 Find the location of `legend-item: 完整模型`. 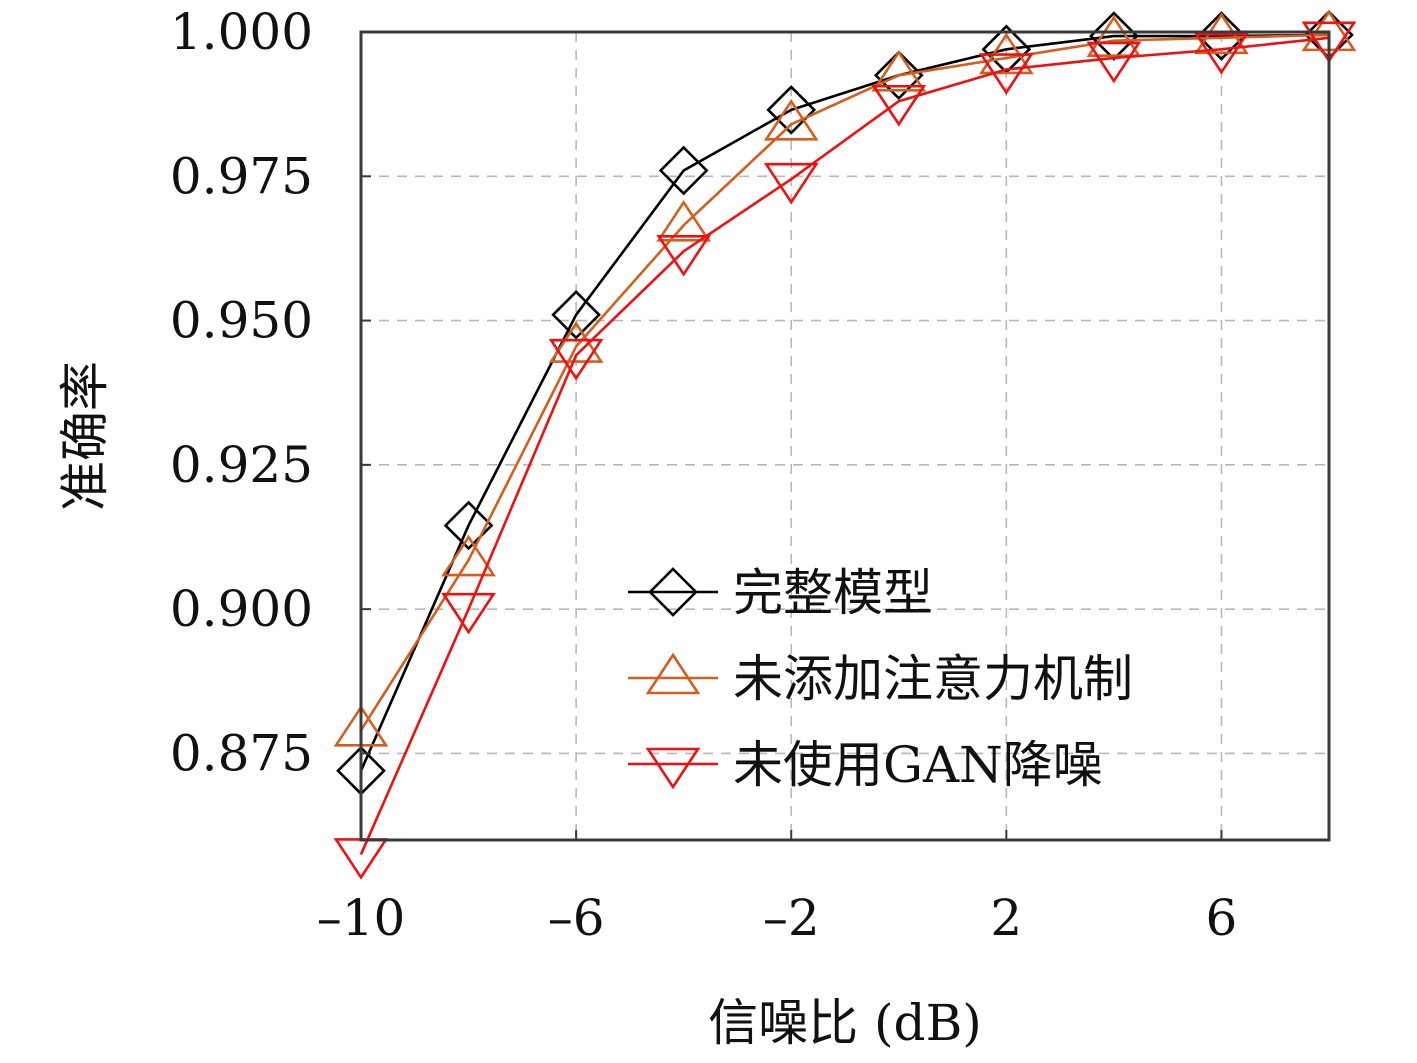

legend-item: 完整模型 is located at coordinates (780, 593).